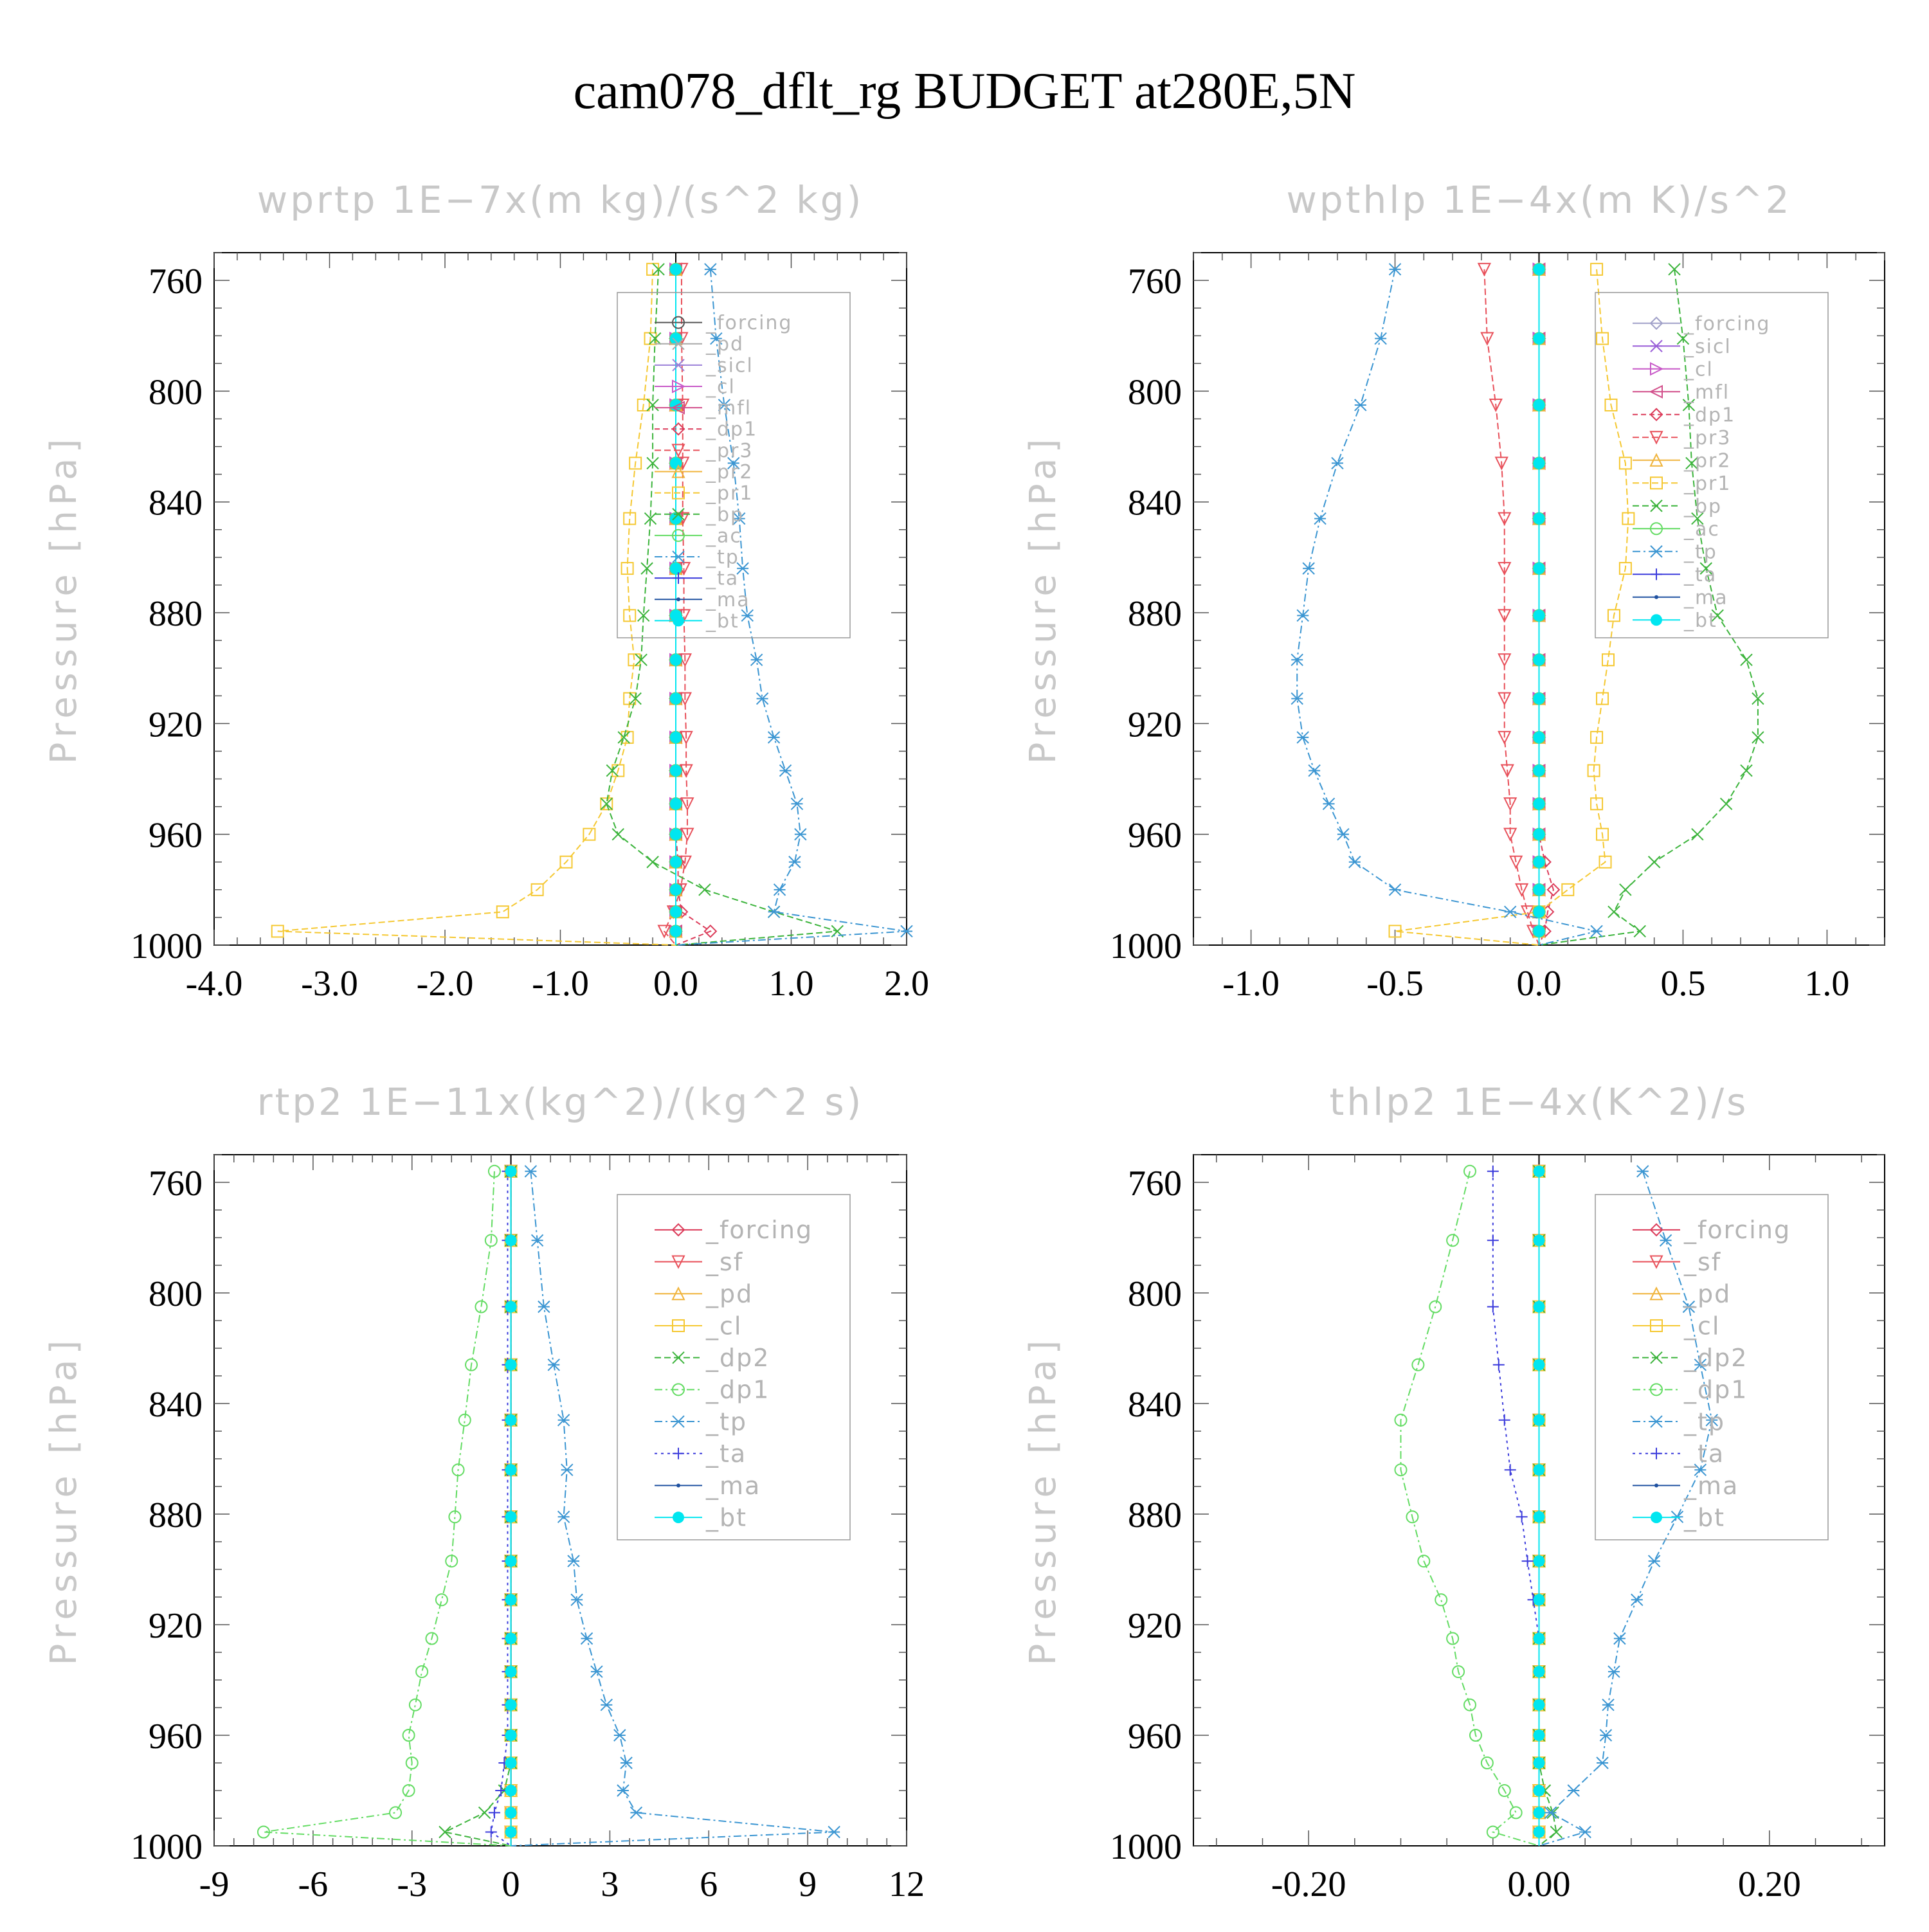 This screenshot has width=1929, height=1932. Describe the element at coordinates (1715, 1390) in the screenshot. I see `legend-entry: _dp1` at that location.